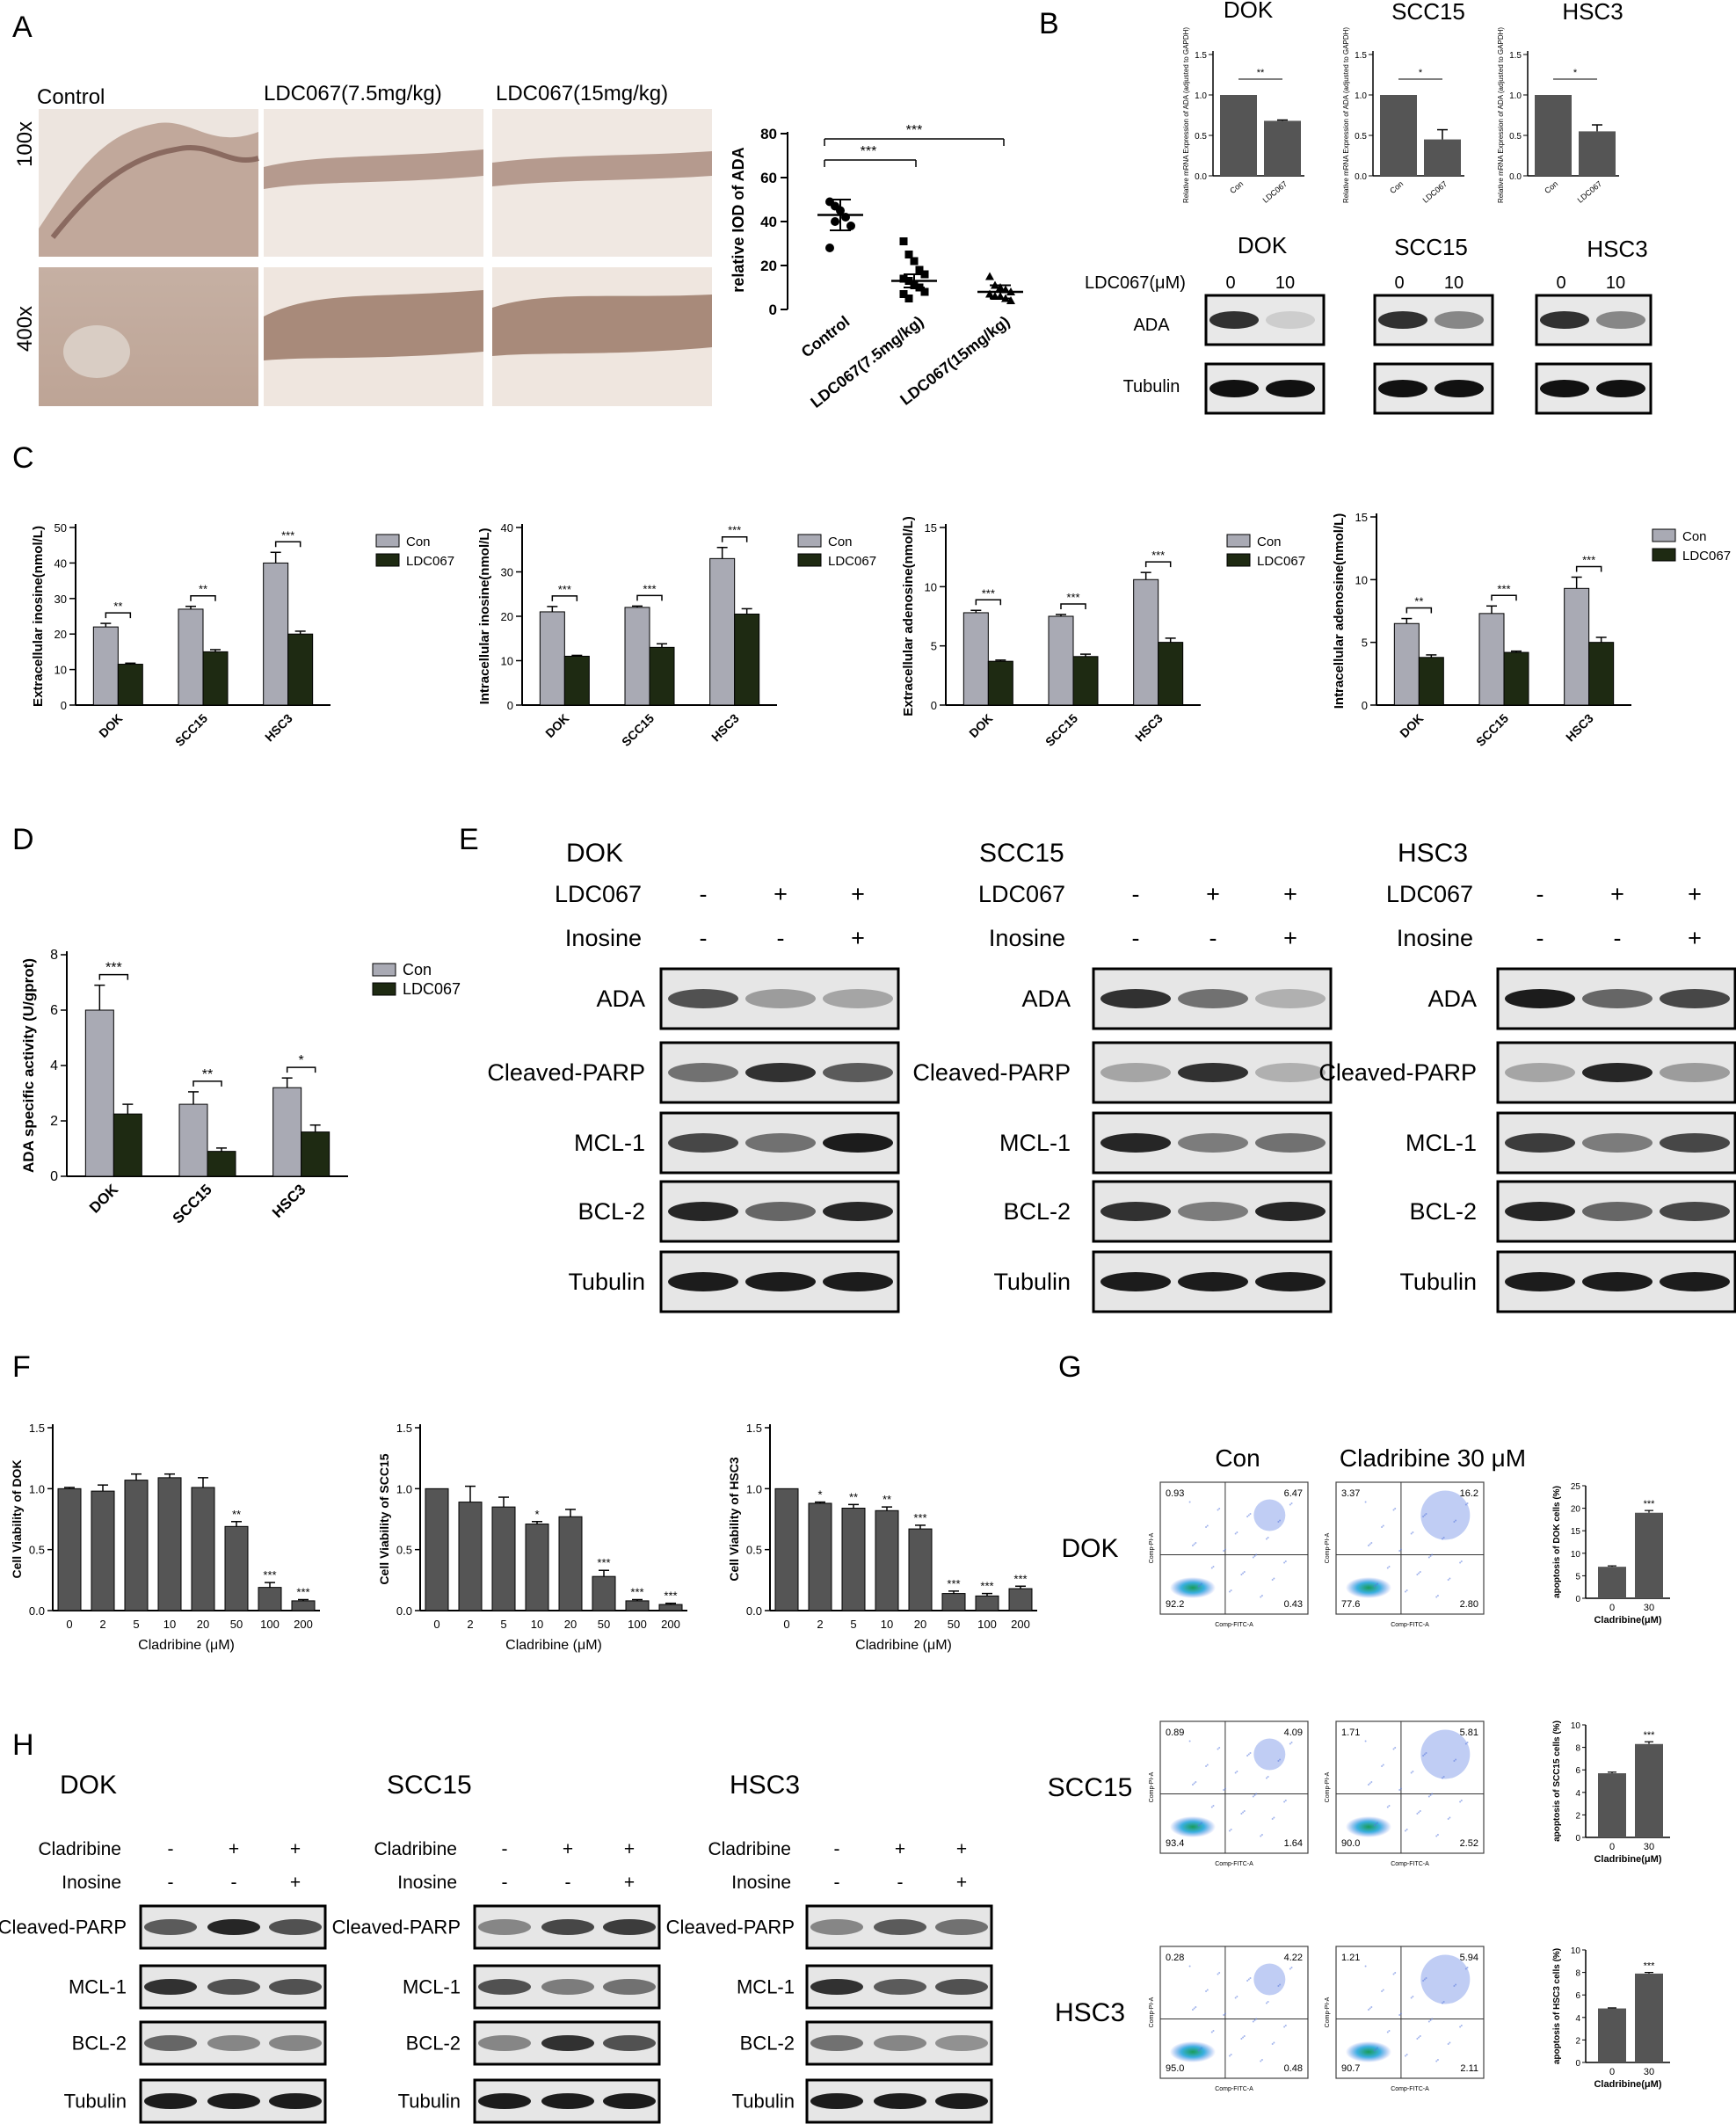  Describe the element at coordinates (934, 647) in the screenshot. I see `y-tick-label: 5` at that location.